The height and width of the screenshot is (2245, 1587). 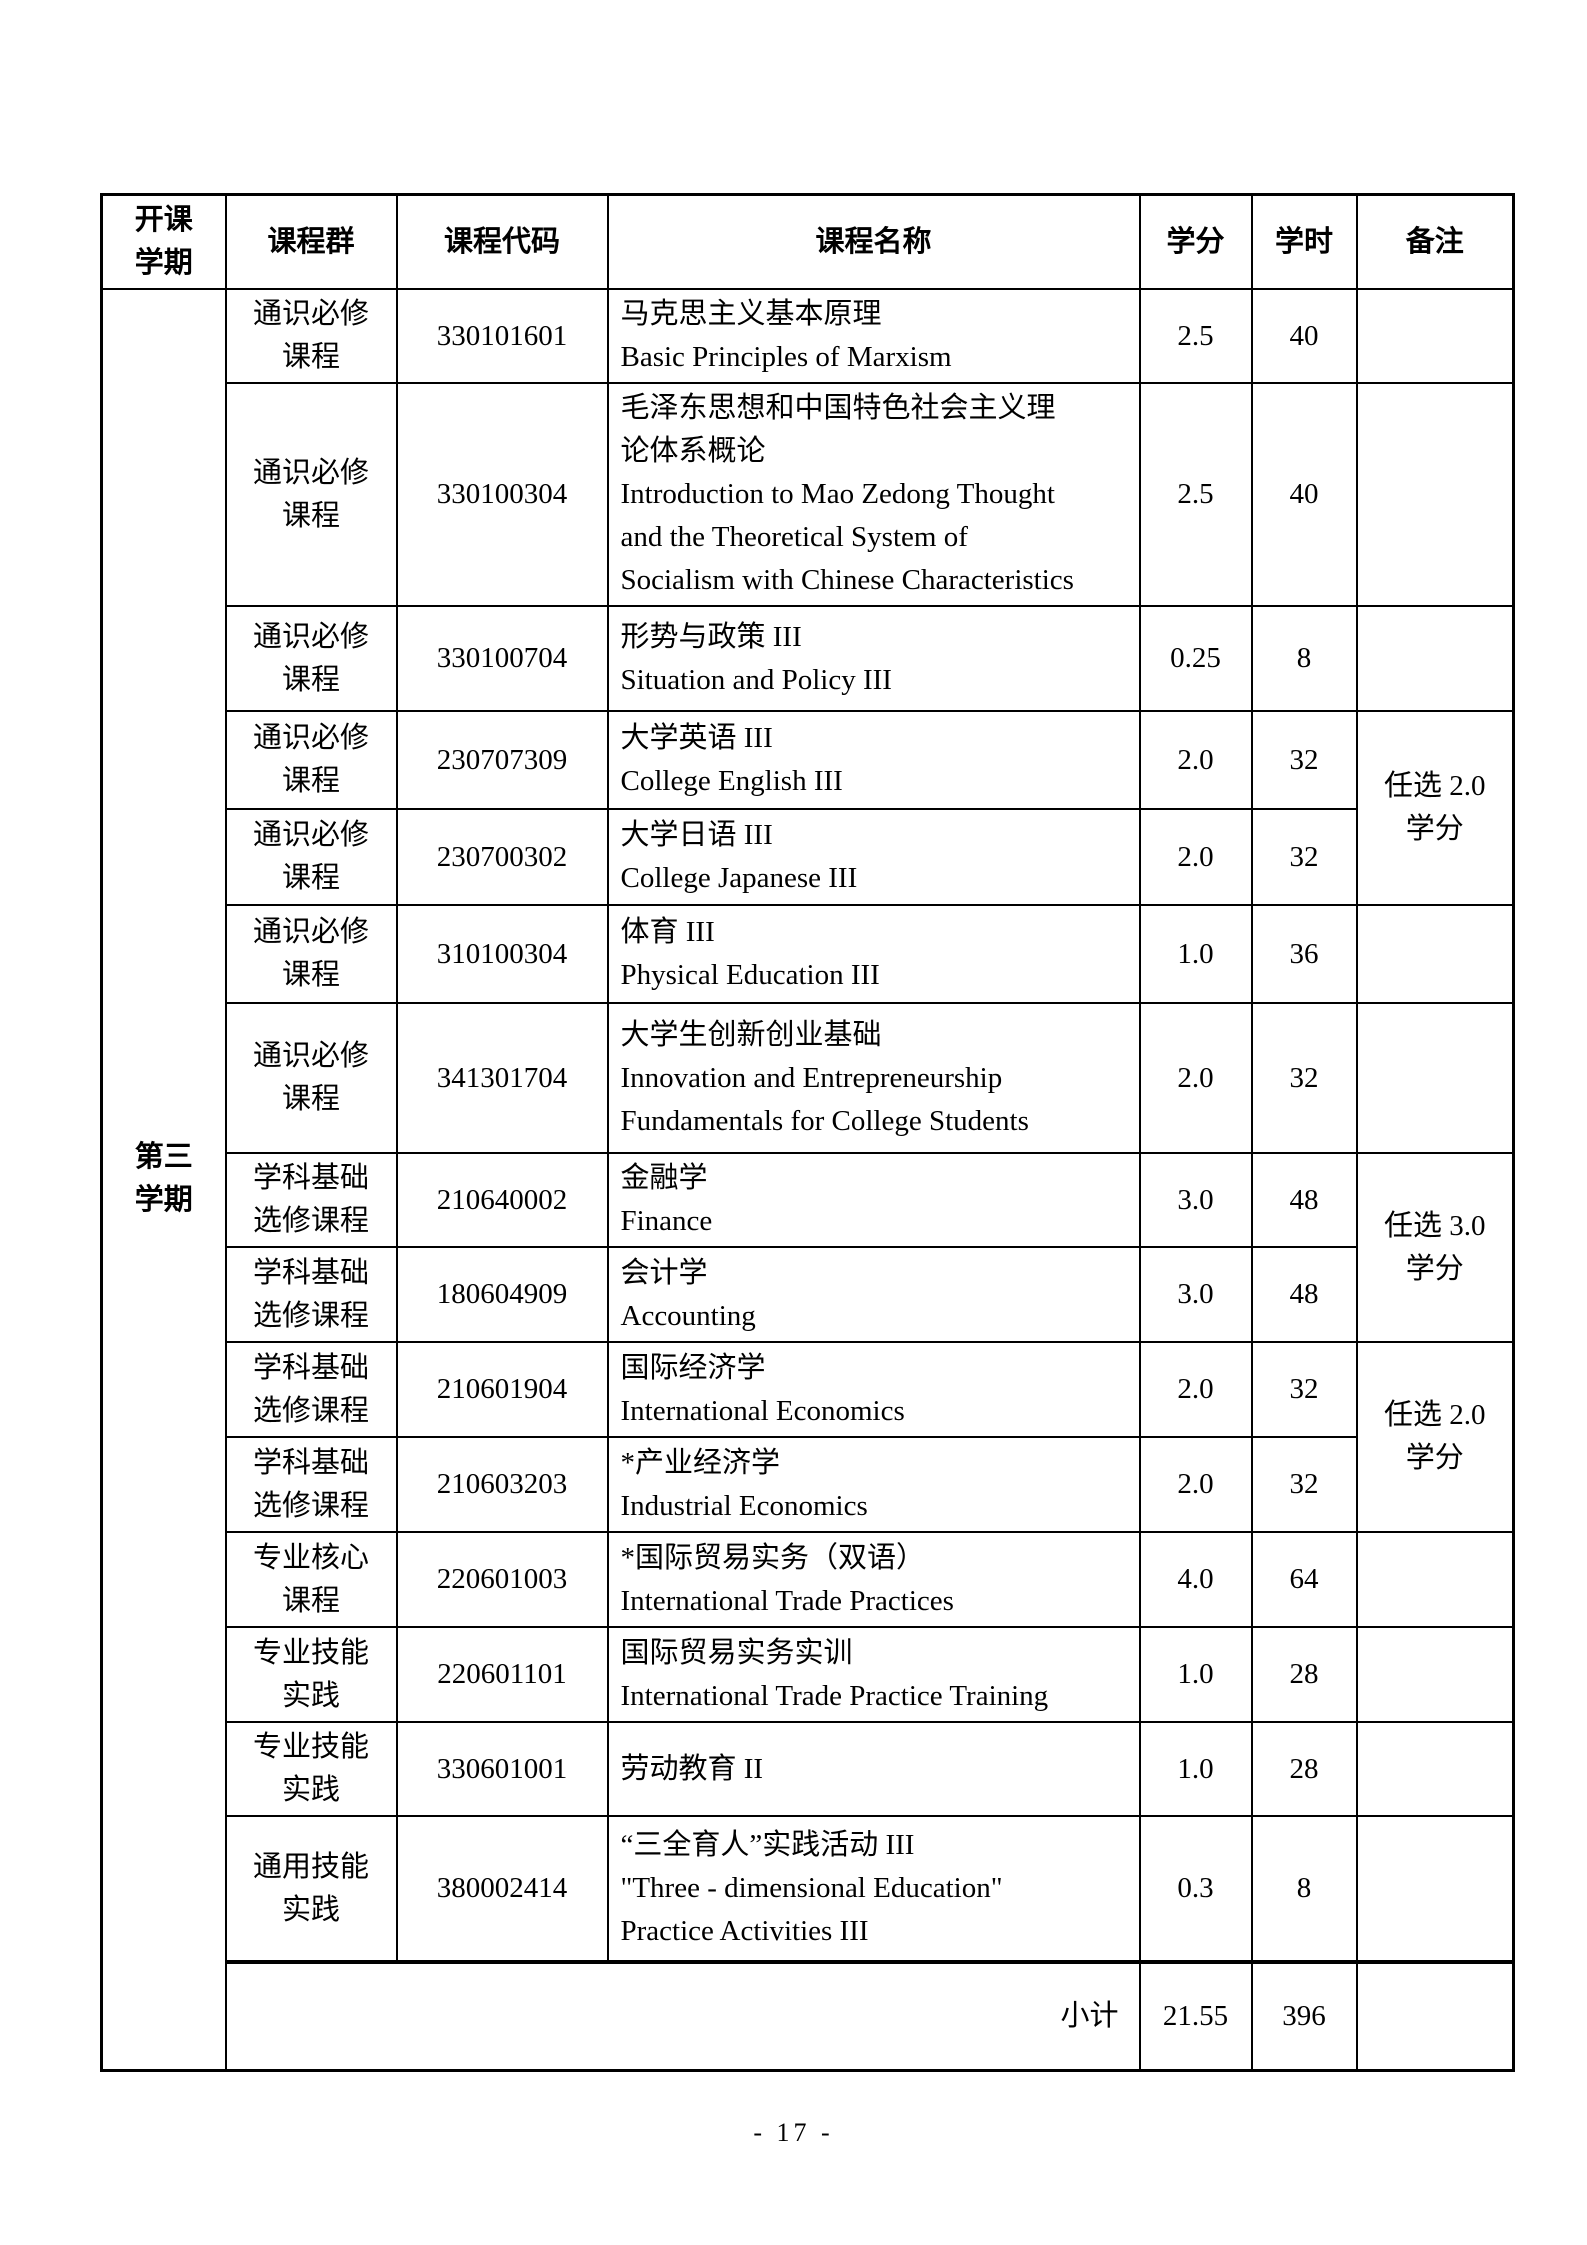 What do you see at coordinates (502, 1078) in the screenshot?
I see `course-code-cell: 341301704` at bounding box center [502, 1078].